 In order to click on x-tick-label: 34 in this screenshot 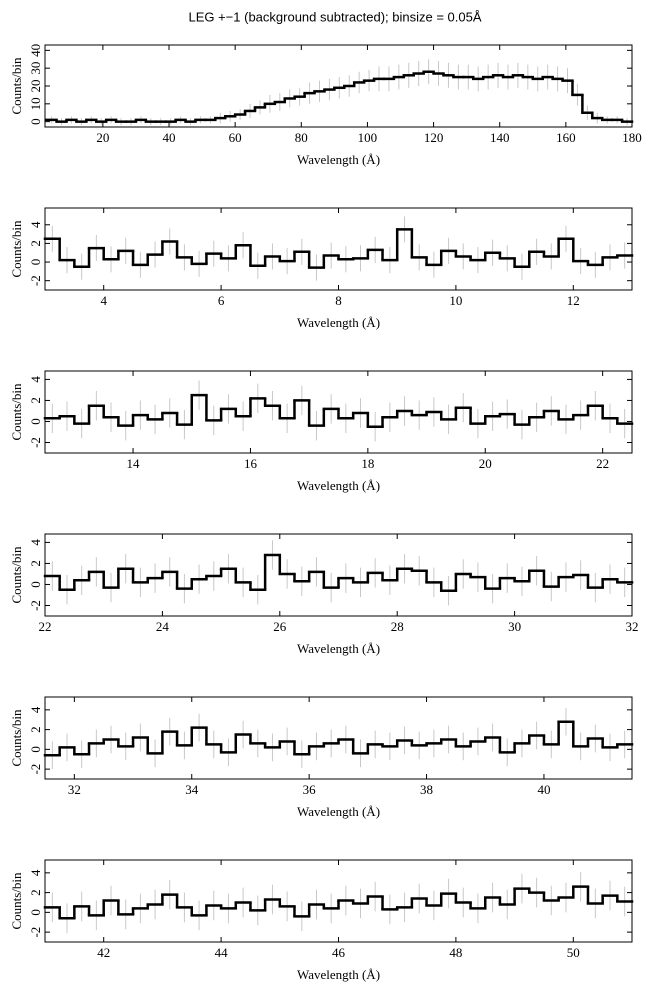, I will do `click(192, 789)`.